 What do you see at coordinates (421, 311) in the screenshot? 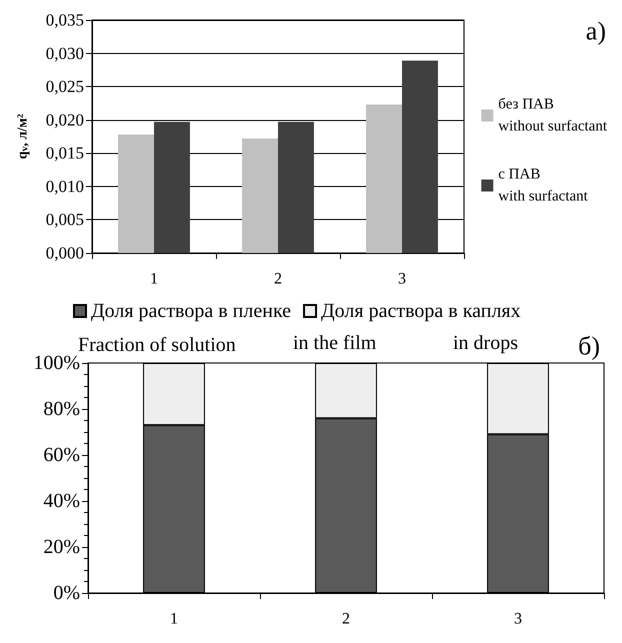
I see `legend-label: Доля раствора в каплях` at bounding box center [421, 311].